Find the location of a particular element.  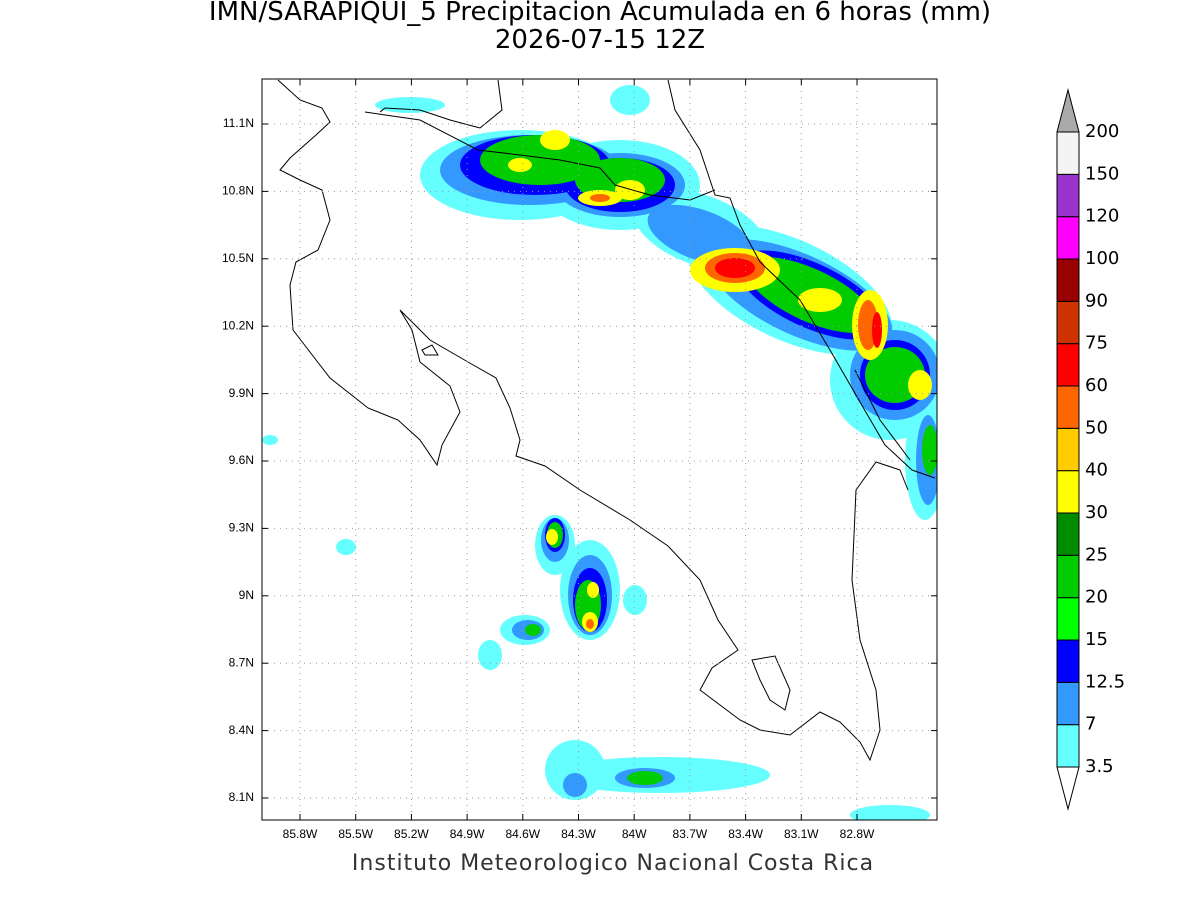

lon-tick-label: 85.8W is located at coordinates (300, 834).